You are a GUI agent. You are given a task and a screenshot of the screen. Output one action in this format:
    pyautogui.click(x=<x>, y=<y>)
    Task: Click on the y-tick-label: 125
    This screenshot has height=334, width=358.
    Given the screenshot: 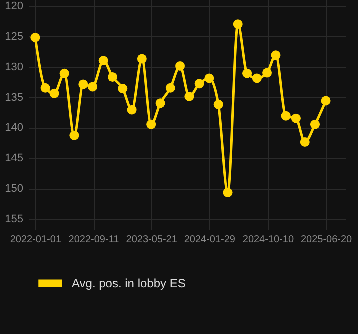 What is the action you would take?
    pyautogui.click(x=14, y=36)
    